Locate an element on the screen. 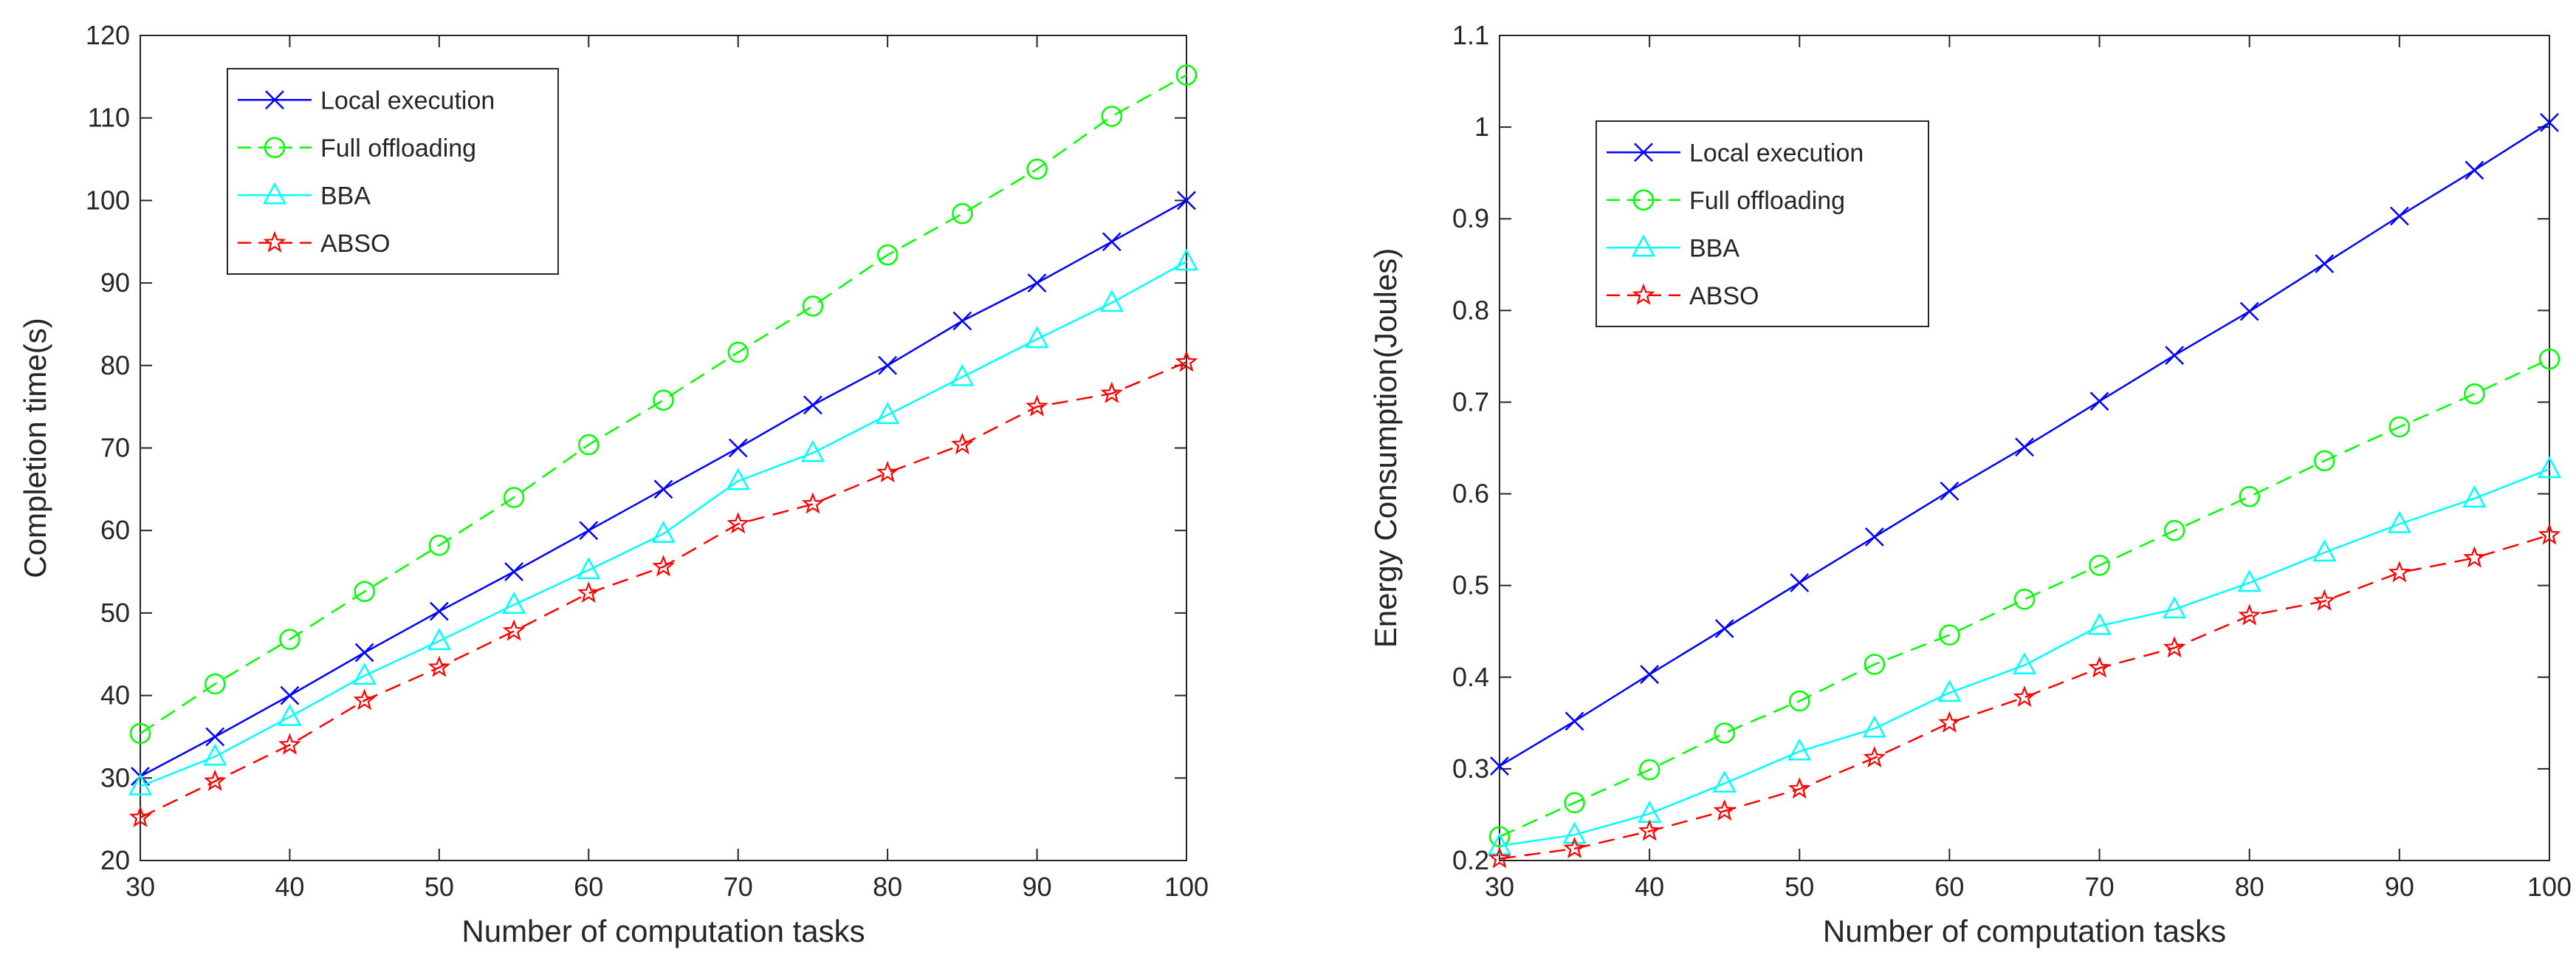 The width and height of the screenshot is (2576, 975). x-tick-label: 80 is located at coordinates (887, 887).